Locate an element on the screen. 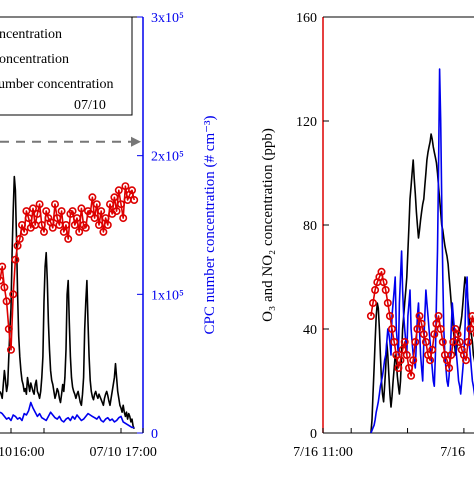 This screenshot has width=474, height=479. legend-date-text: 07/10 is located at coordinates (90, 105).